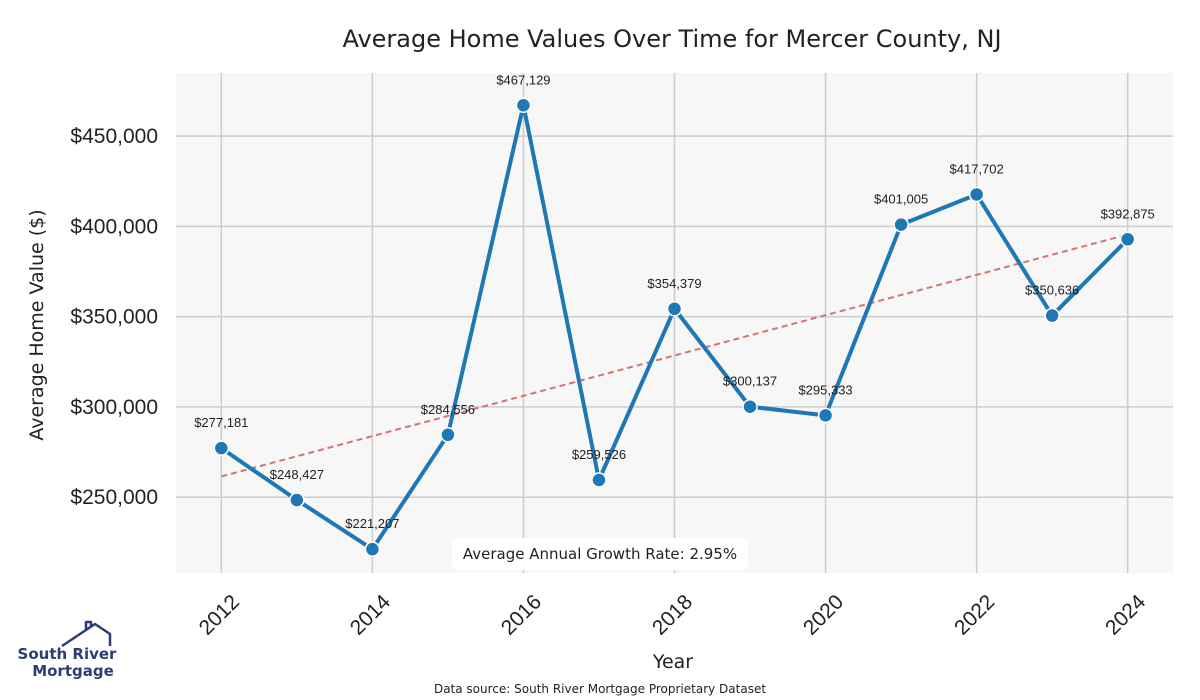  I want to click on x-tick-label: 2022, so click(974, 614).